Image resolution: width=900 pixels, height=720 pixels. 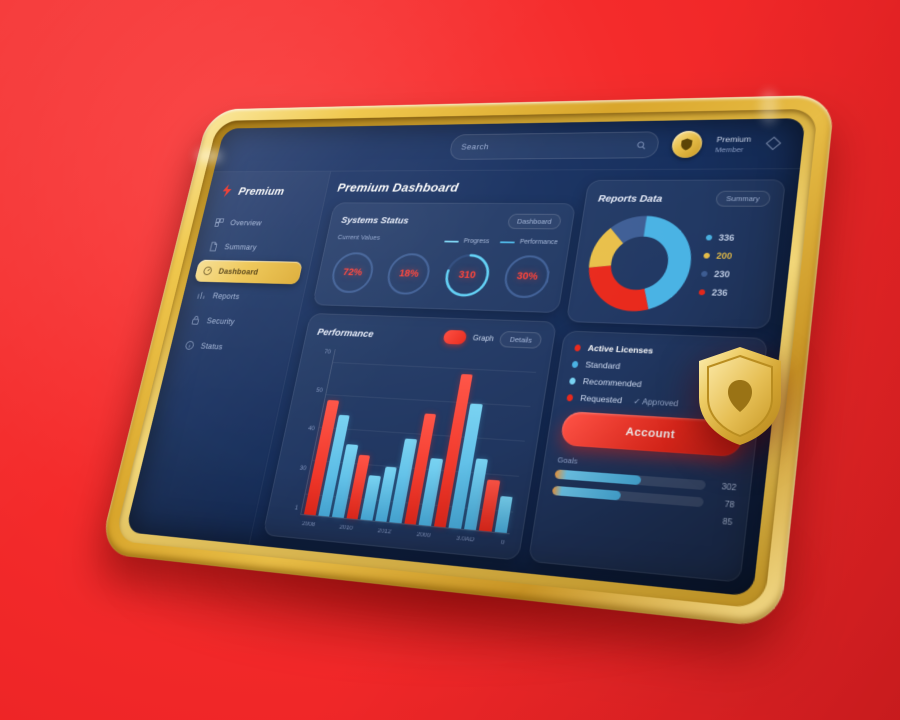 What do you see at coordinates (211, 346) in the screenshot?
I see `sidebar-item-label: Status` at bounding box center [211, 346].